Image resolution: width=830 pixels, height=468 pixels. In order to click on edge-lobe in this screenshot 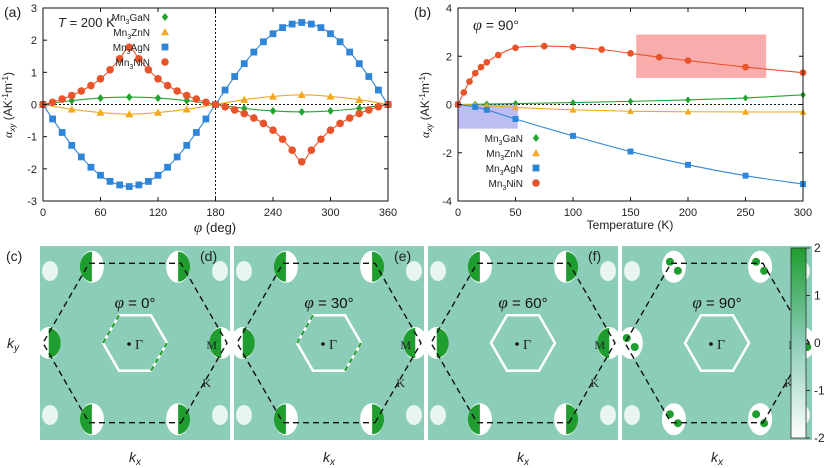, I will do `click(608, 271)`.